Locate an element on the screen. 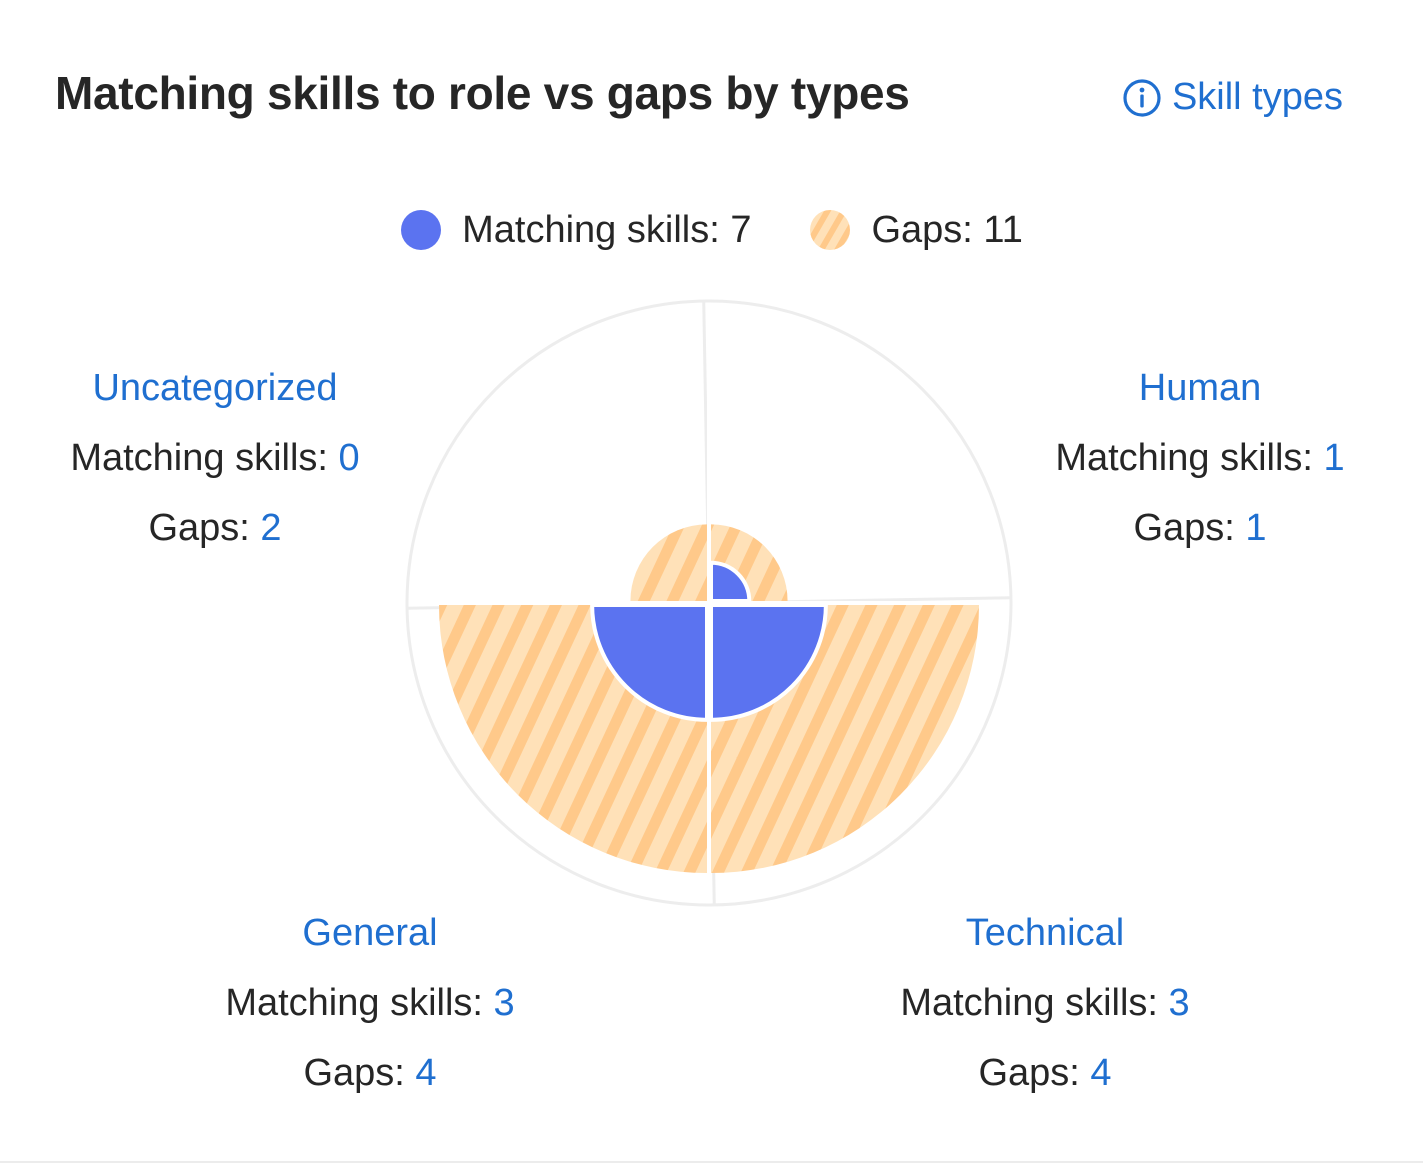  matching-value: 1 is located at coordinates (1334, 458).